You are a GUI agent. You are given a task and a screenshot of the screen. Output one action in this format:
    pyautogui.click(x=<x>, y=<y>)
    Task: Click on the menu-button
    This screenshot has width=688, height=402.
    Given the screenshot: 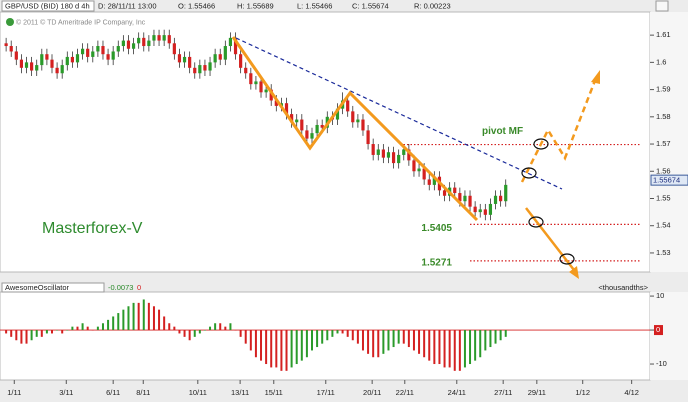 What is the action you would take?
    pyautogui.click(x=662, y=6)
    